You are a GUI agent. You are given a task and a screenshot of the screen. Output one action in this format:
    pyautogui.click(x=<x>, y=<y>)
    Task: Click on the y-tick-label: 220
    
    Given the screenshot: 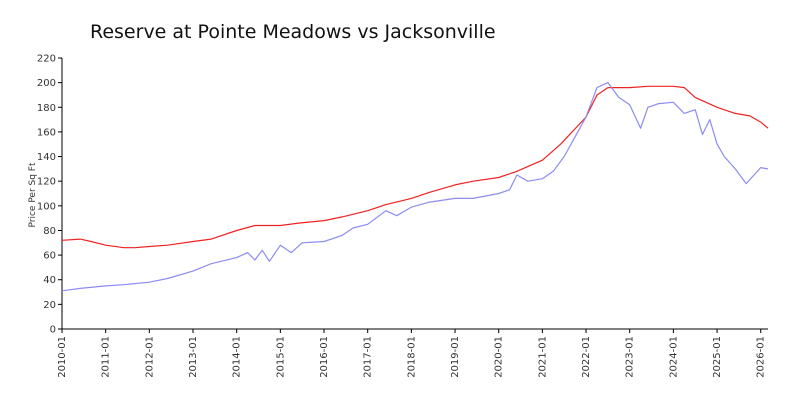 What is the action you would take?
    pyautogui.click(x=46, y=59)
    